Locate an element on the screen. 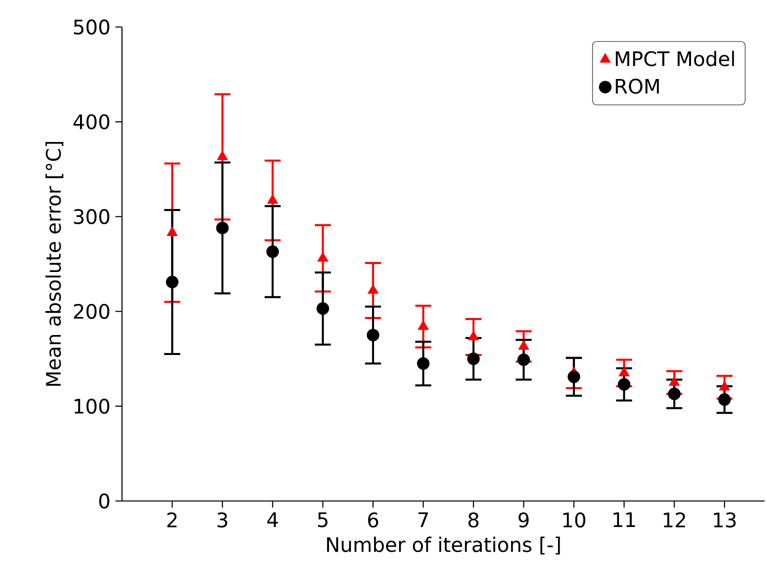  x-tick-label: 8 is located at coordinates (473, 520).